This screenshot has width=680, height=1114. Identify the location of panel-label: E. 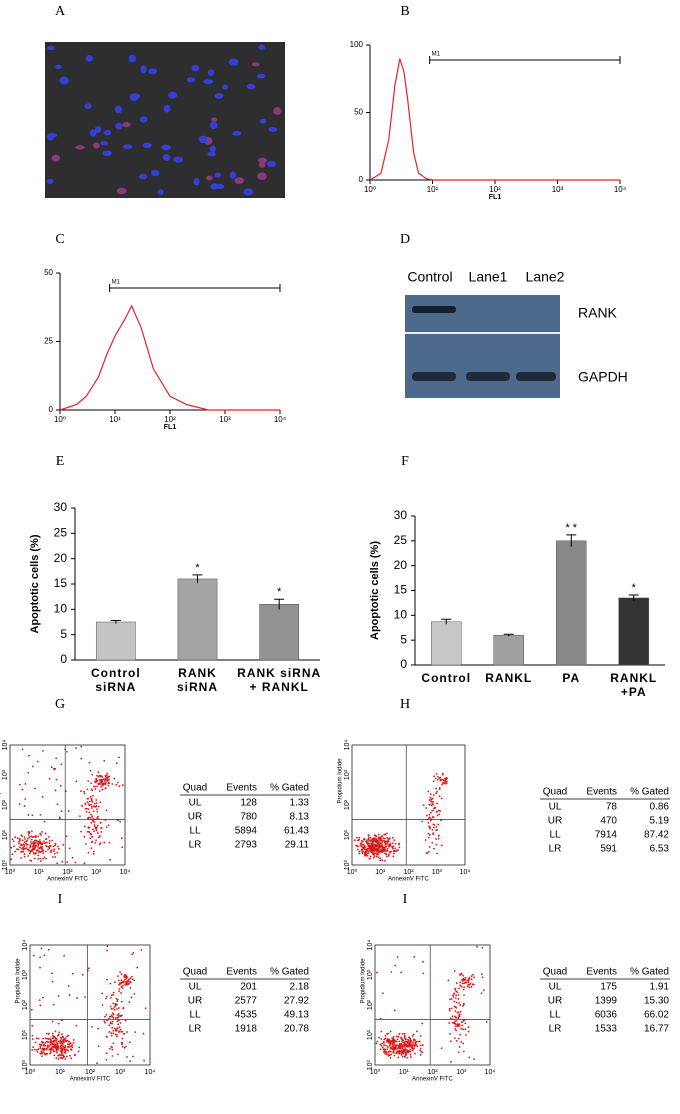
(60, 461).